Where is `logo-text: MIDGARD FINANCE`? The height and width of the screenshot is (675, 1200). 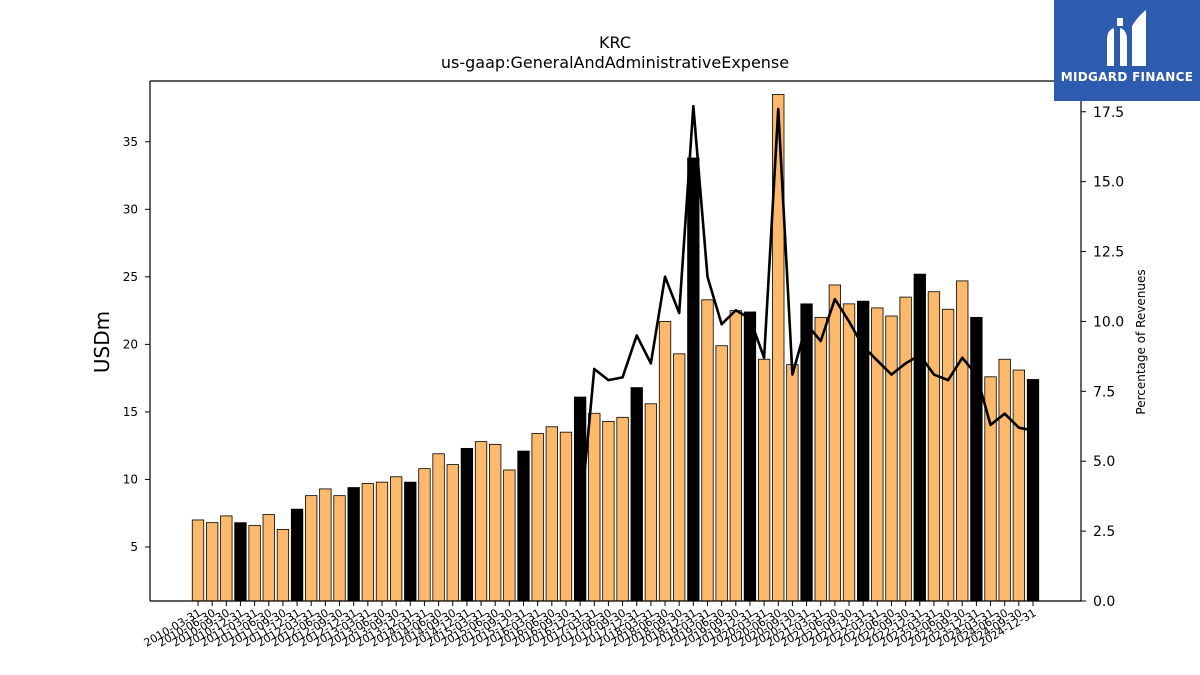
logo-text: MIDGARD FINANCE is located at coordinates (1127, 77).